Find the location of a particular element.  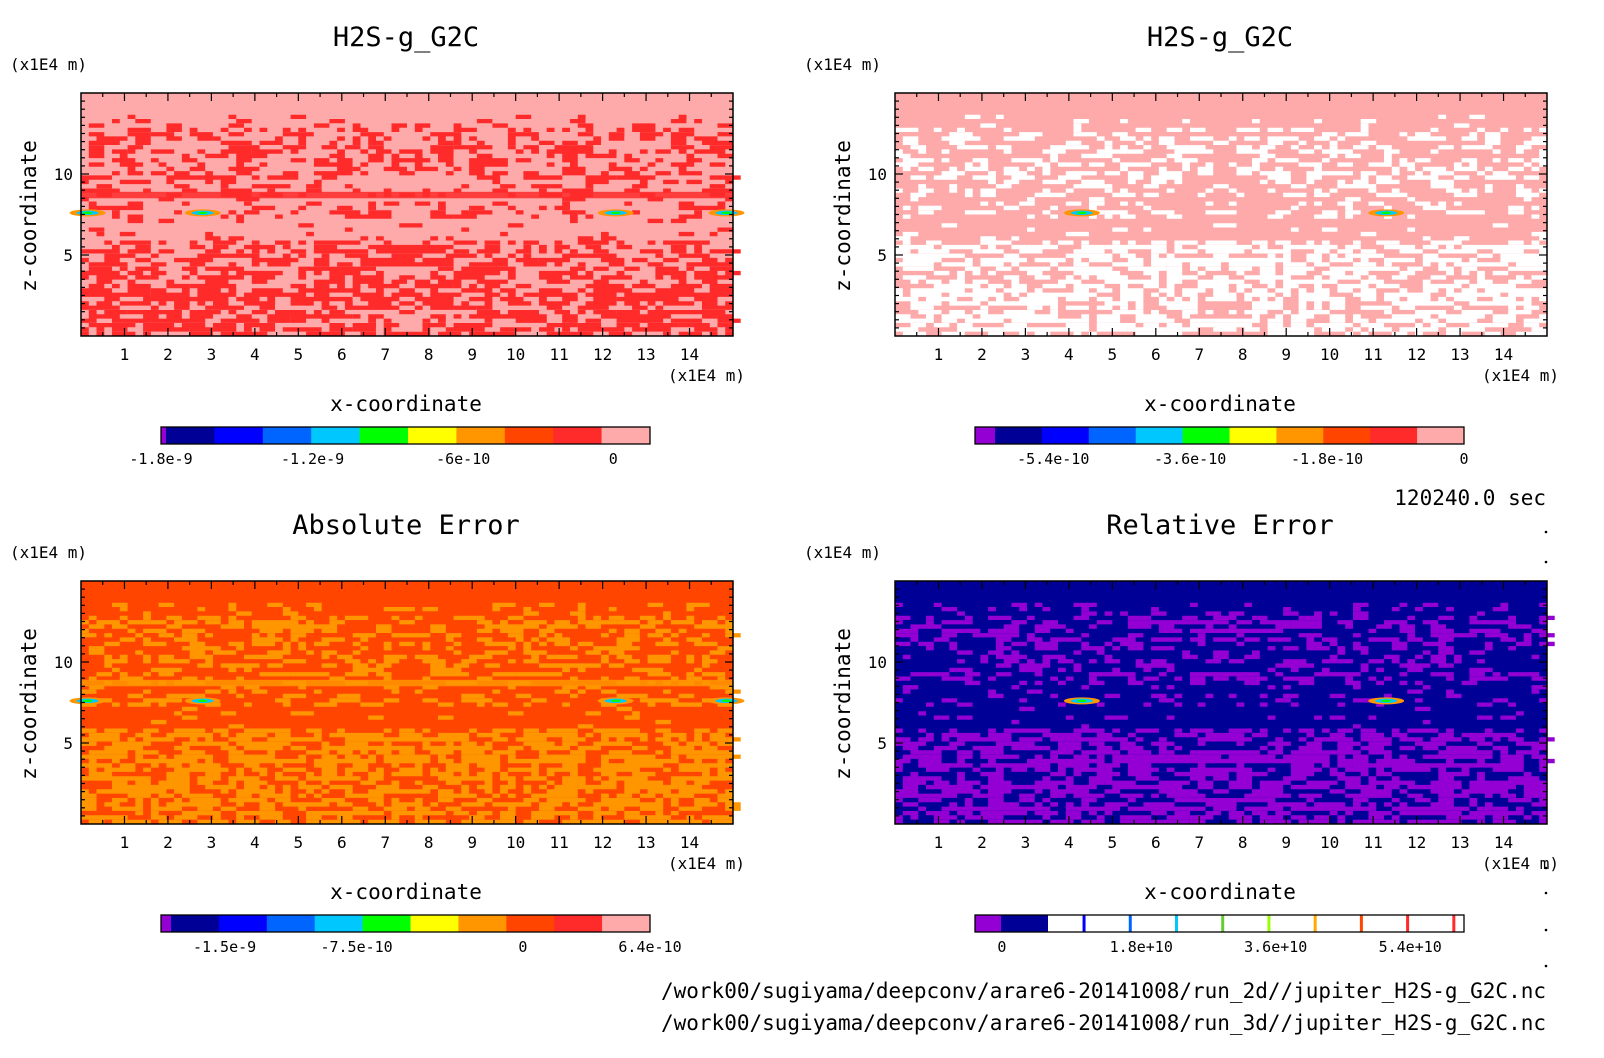

colorbar-label: -5.4e-10 is located at coordinates (1053, 459).